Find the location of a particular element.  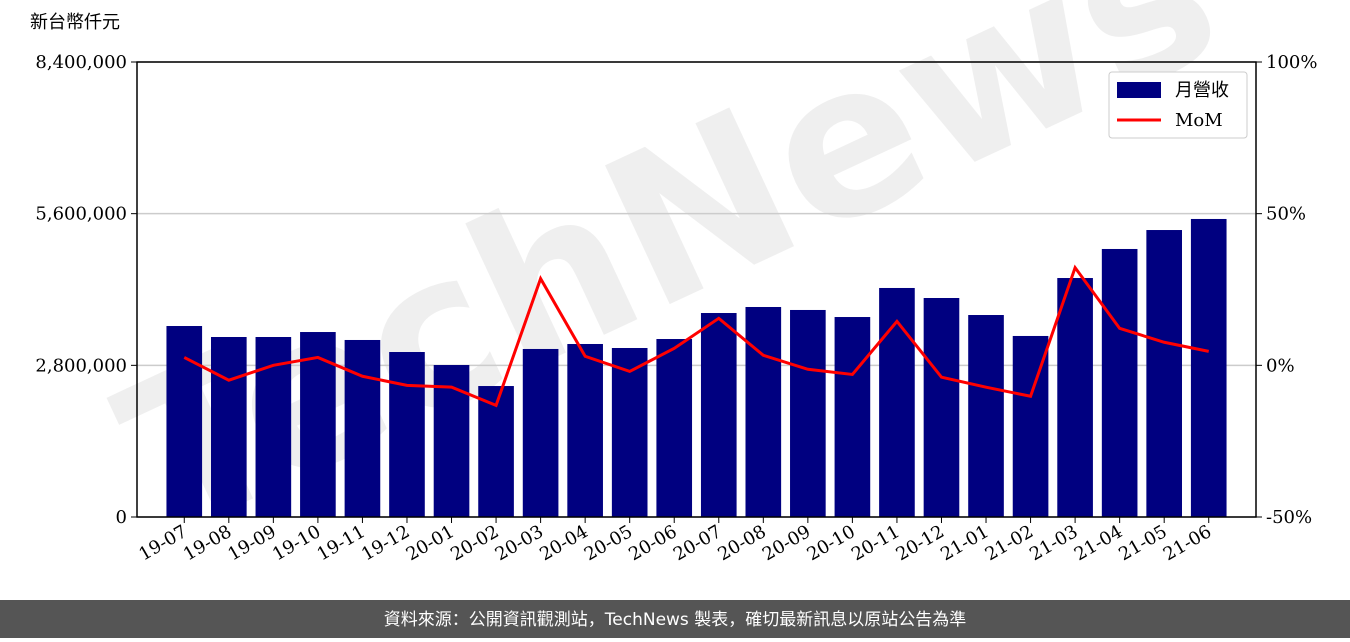

y-tick-label: 2,800,000 is located at coordinates (81, 365).